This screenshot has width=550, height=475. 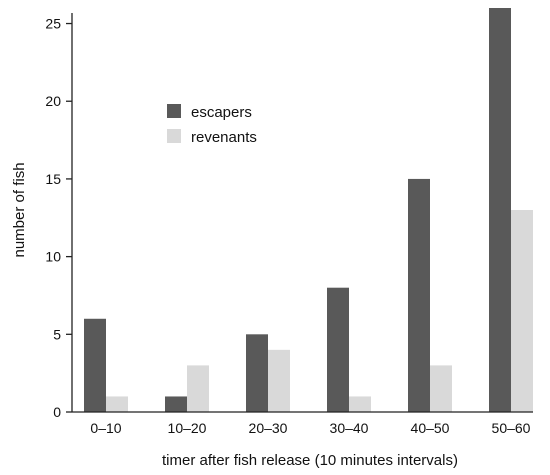 I want to click on x-tick-label: 40–50, so click(x=430, y=428).